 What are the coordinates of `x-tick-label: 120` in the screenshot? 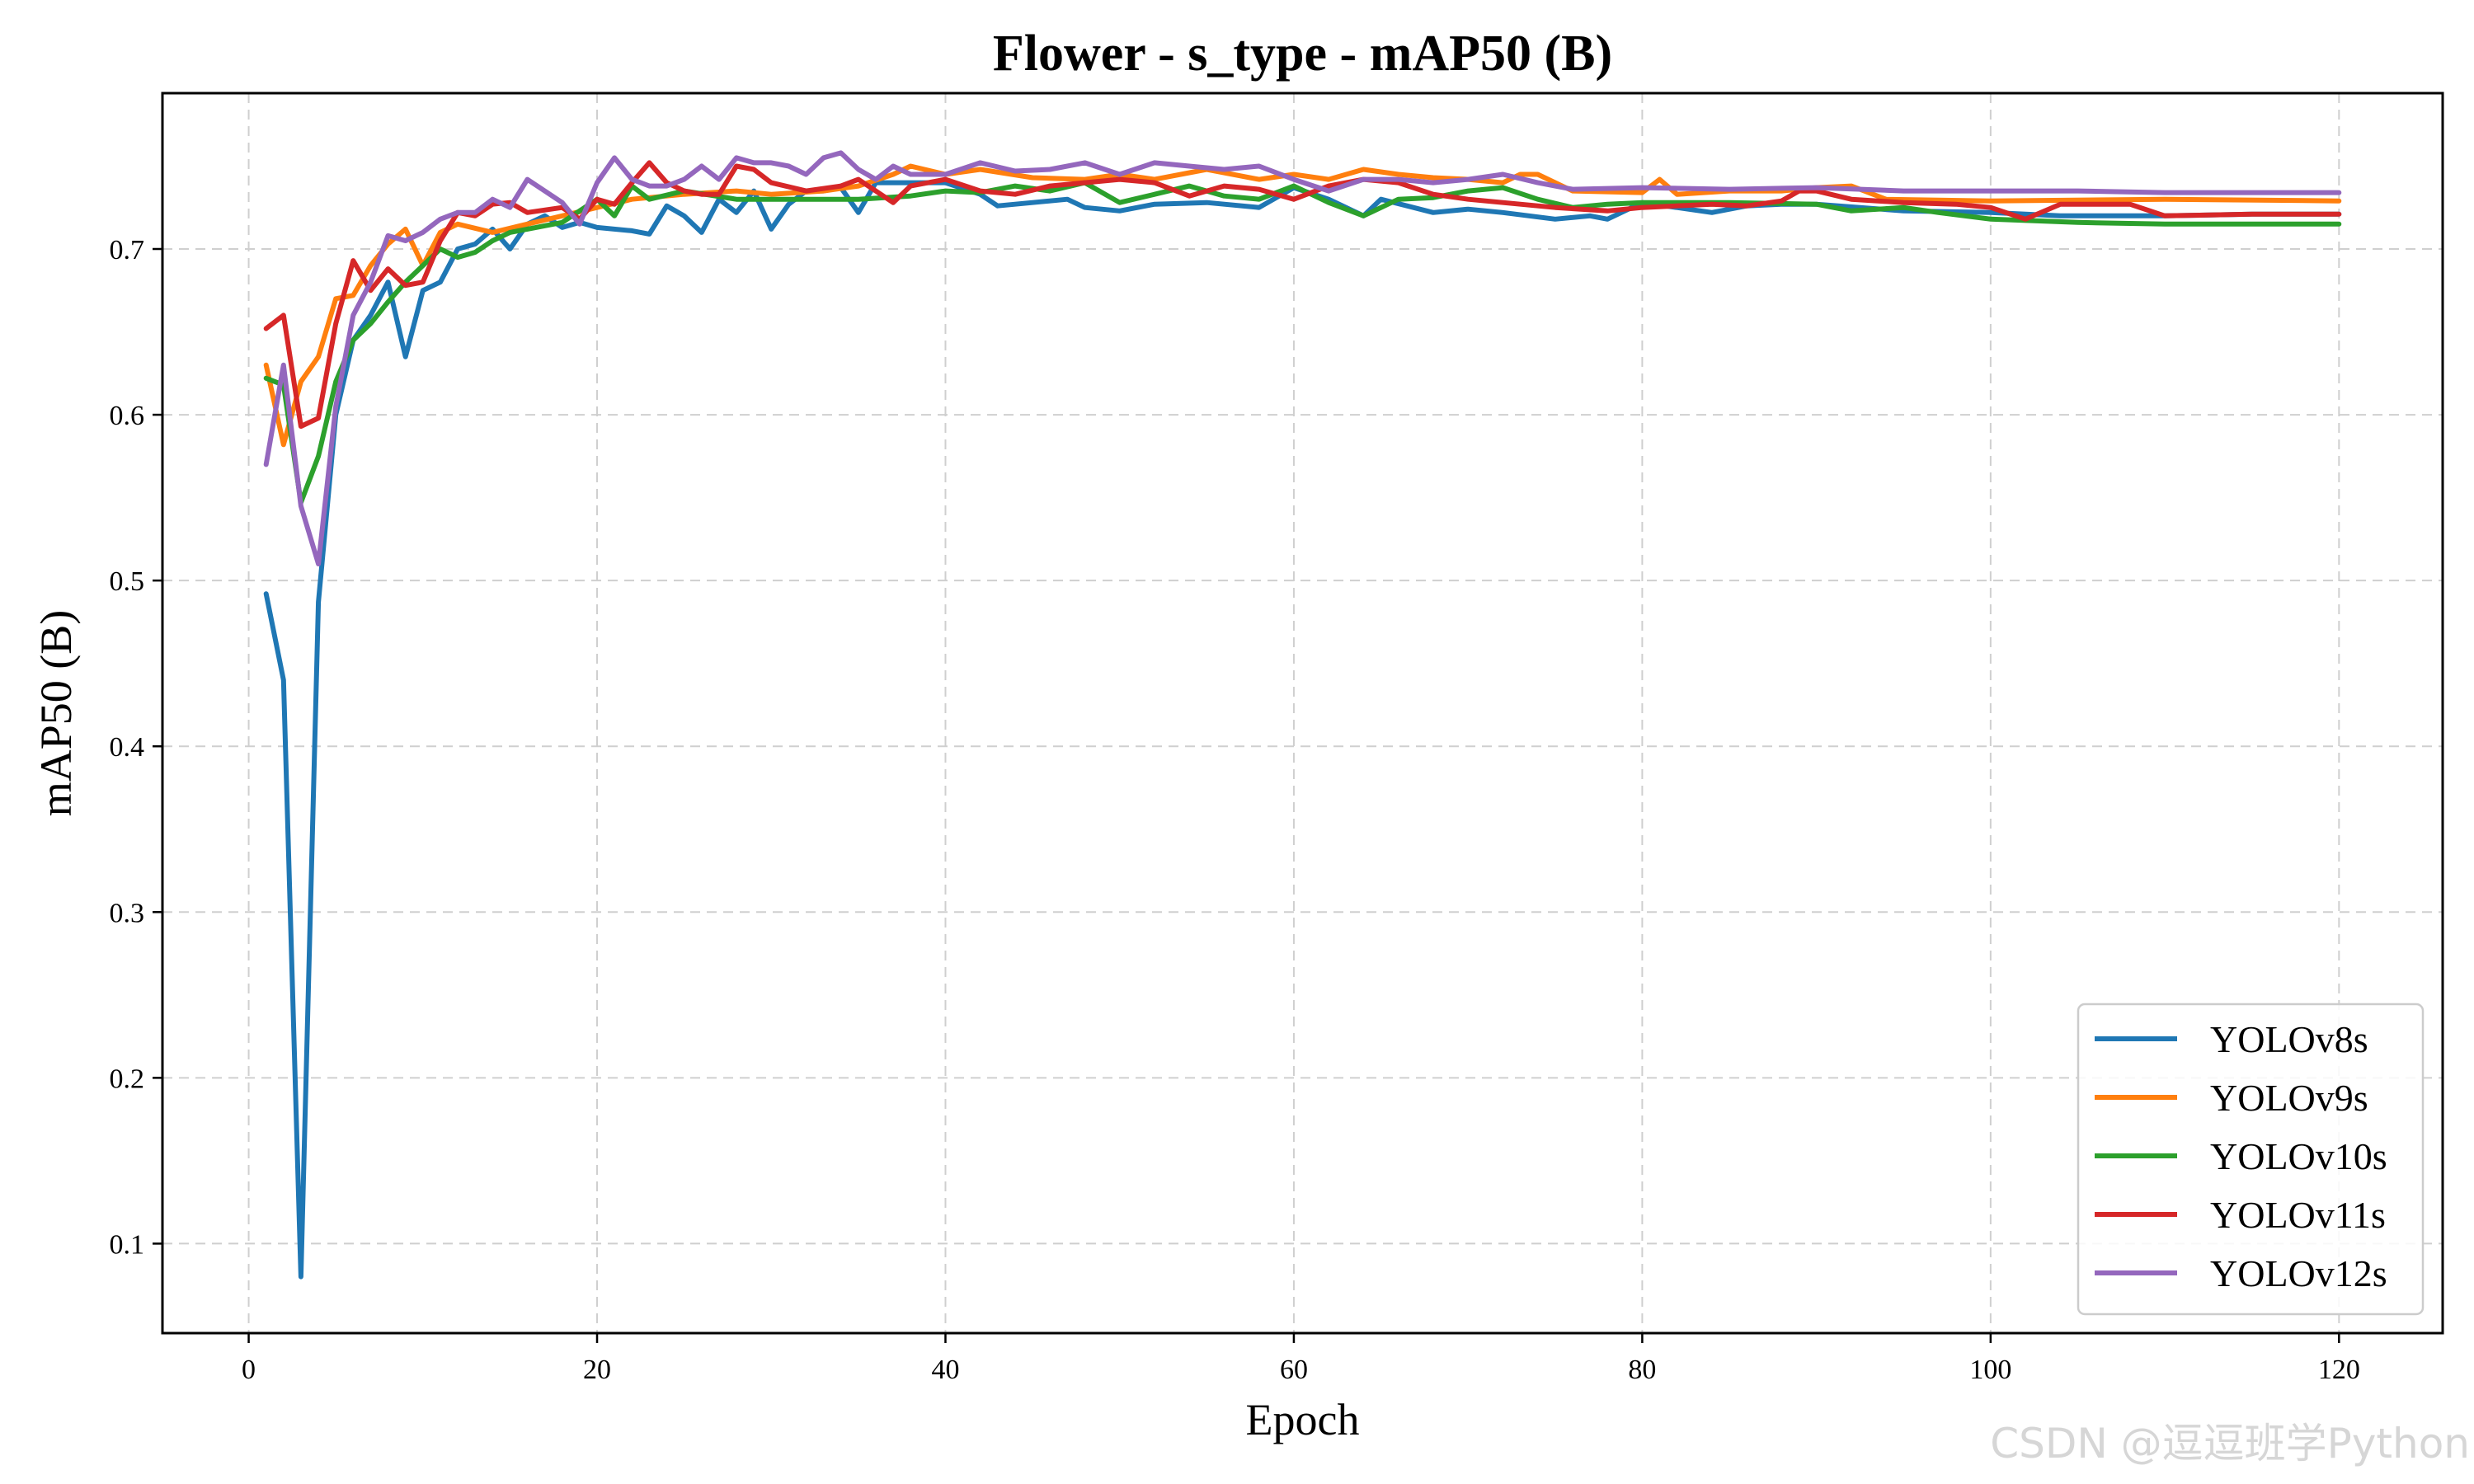 It's located at (2339, 1370).